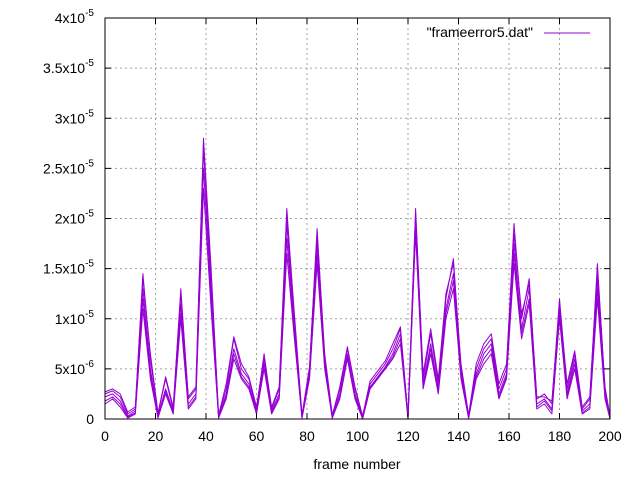 The height and width of the screenshot is (480, 640). Describe the element at coordinates (408, 436) in the screenshot. I see `x-tick-label: 120` at that location.